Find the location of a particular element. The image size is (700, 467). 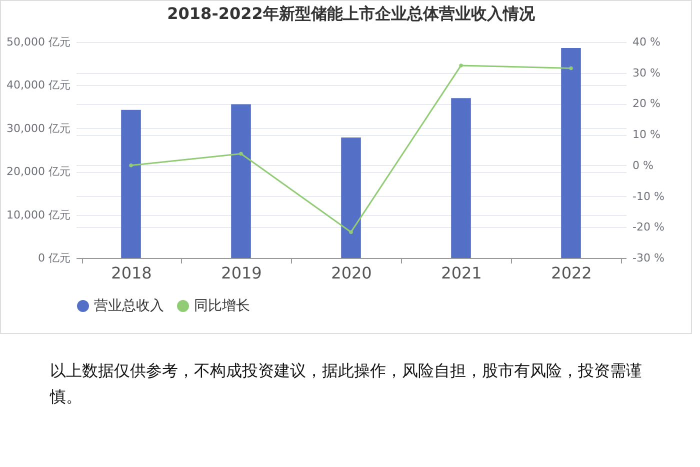

y2-tick-label: -20 % is located at coordinates (648, 227).